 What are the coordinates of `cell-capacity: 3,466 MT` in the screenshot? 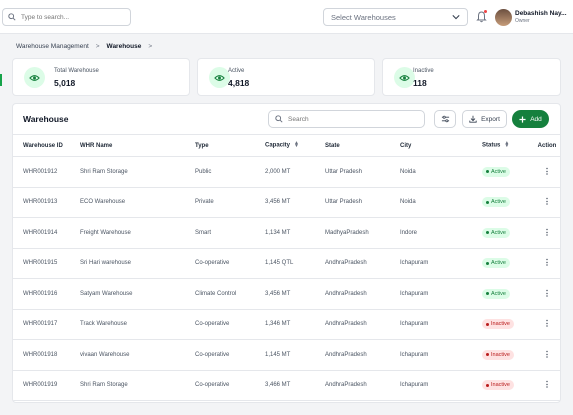 It's located at (278, 385).